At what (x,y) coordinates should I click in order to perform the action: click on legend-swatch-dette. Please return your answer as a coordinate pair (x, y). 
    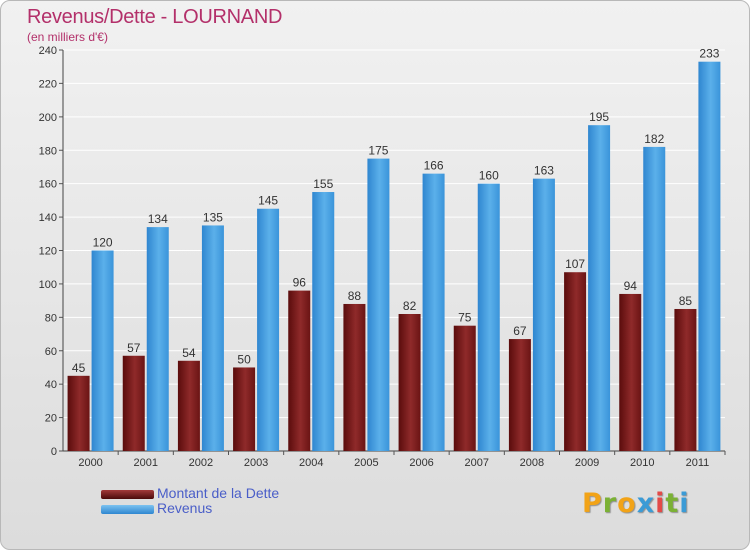
    Looking at the image, I should click on (127, 494).